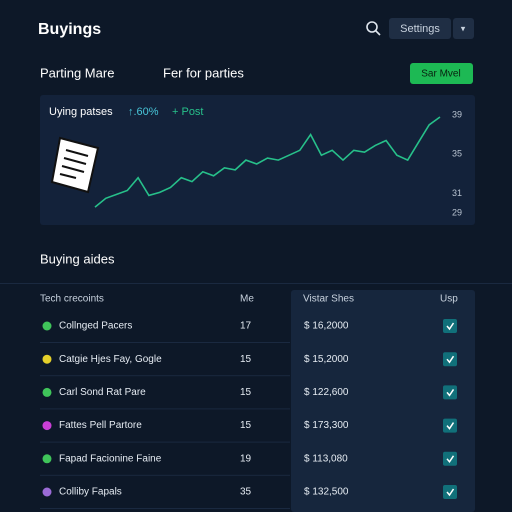  What do you see at coordinates (95, 326) in the screenshot?
I see `row-name: Collnged Pacers` at bounding box center [95, 326].